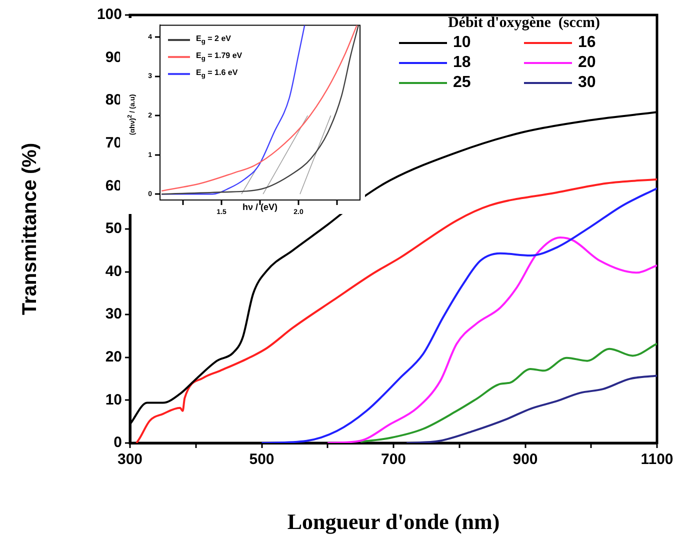  I want to click on legend-label: E$_{g}$ = 2 eV, so click(213, 40).